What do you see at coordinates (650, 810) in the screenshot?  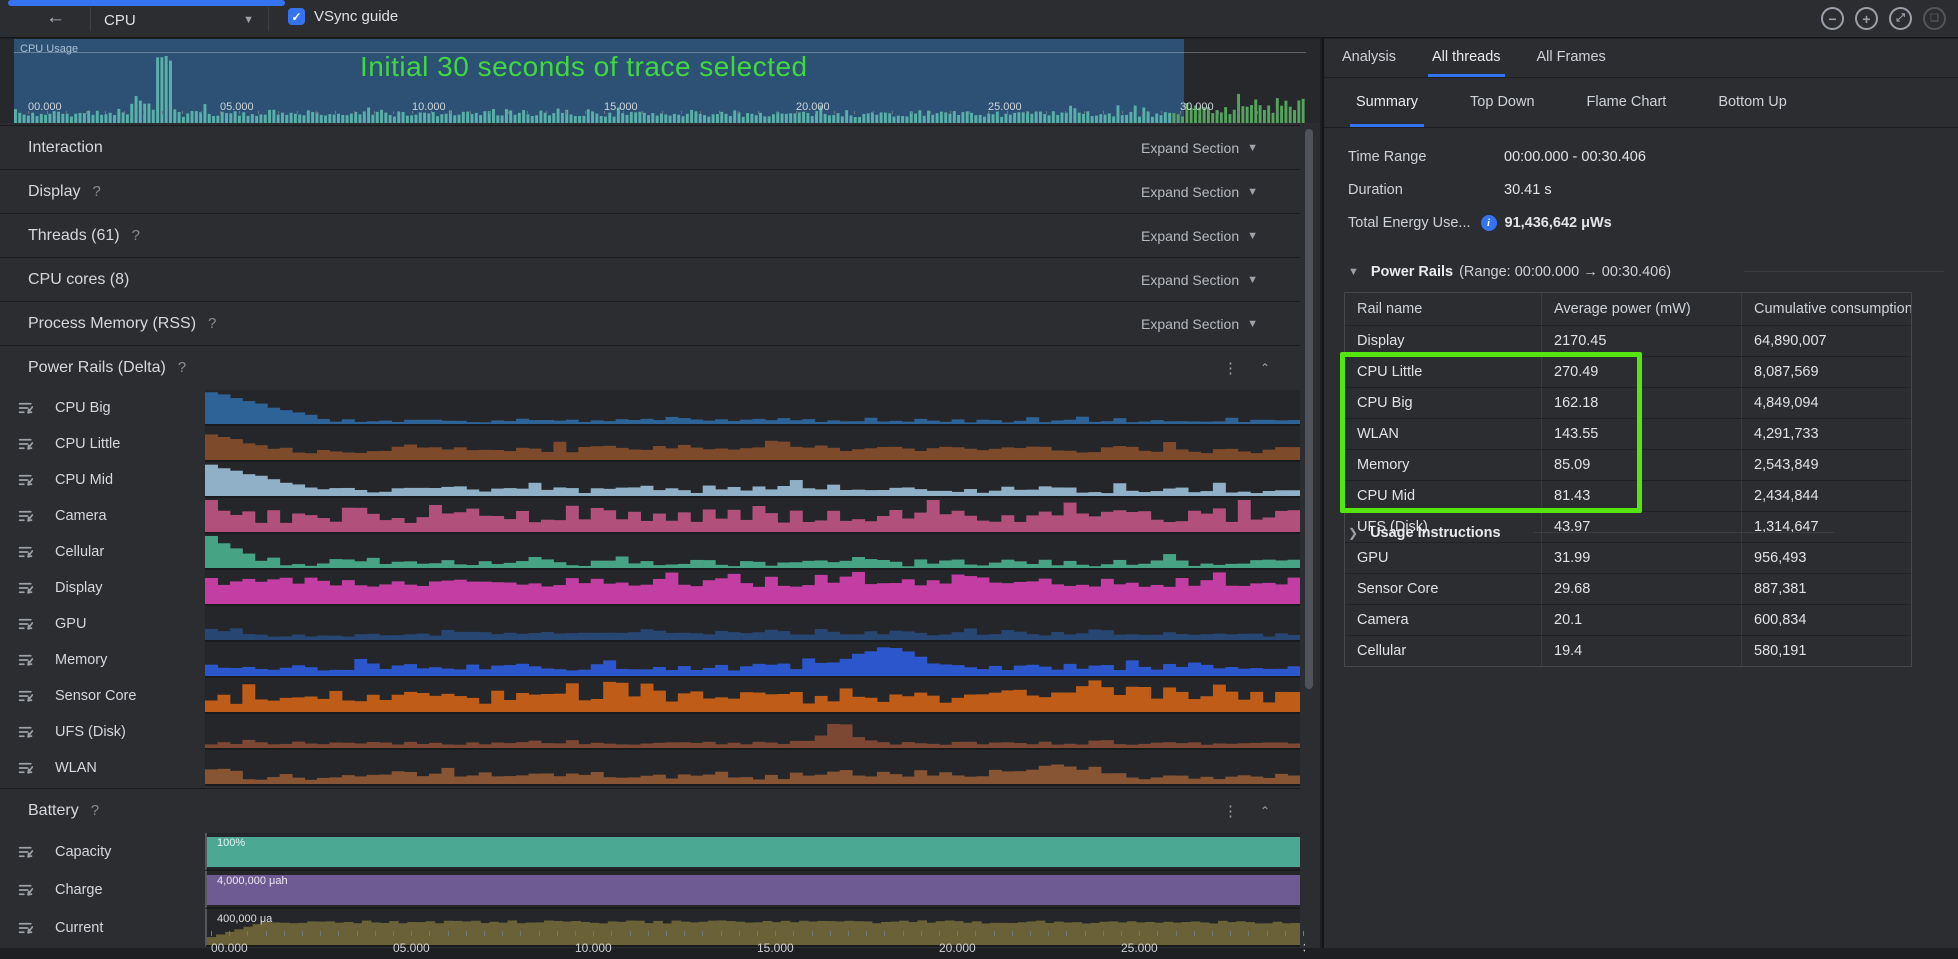 I see `section-row-battery: Battery? ⋮ ⌃` at bounding box center [650, 810].